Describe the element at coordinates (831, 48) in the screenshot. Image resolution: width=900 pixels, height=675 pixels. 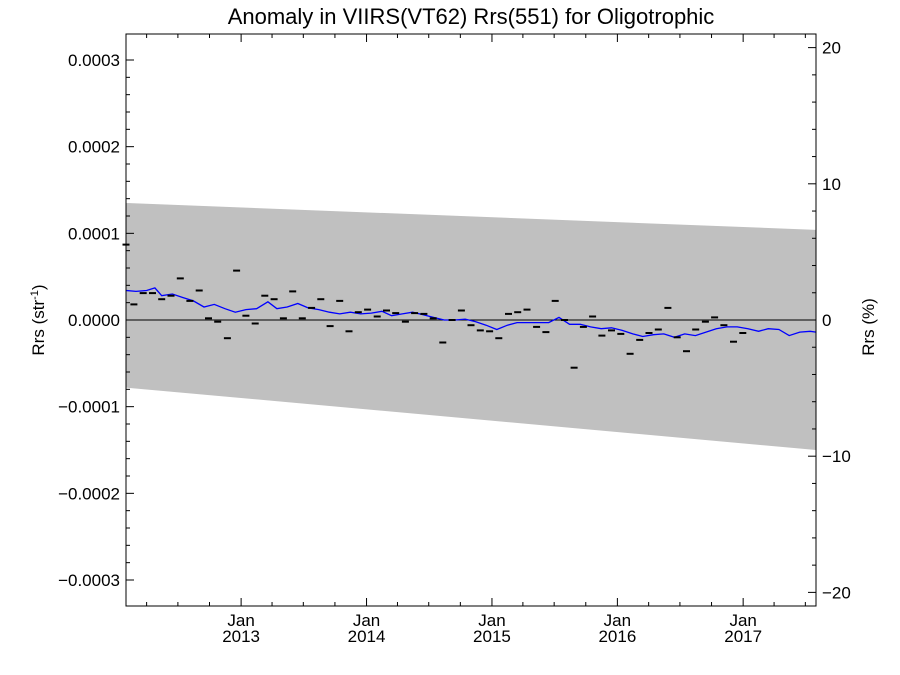
I see `right-y-tick-label: 20` at that location.